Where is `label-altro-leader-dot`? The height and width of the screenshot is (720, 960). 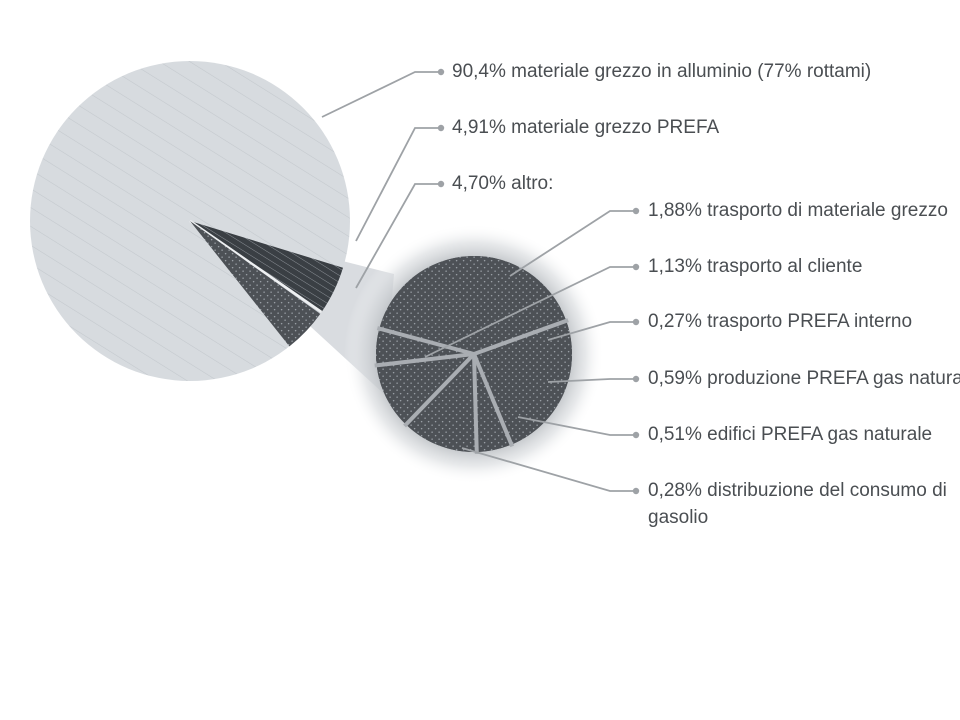
label-altro-leader-dot is located at coordinates (441, 184).